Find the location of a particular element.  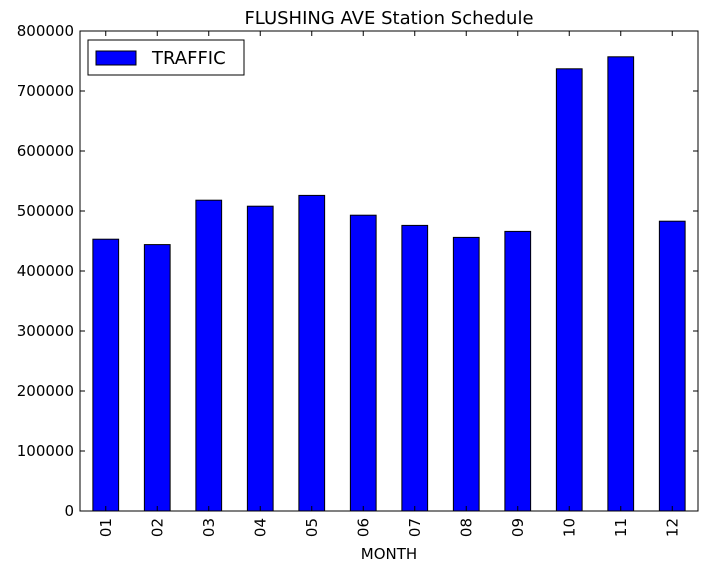

x-tick-label-04: 04 is located at coordinates (260, 527).